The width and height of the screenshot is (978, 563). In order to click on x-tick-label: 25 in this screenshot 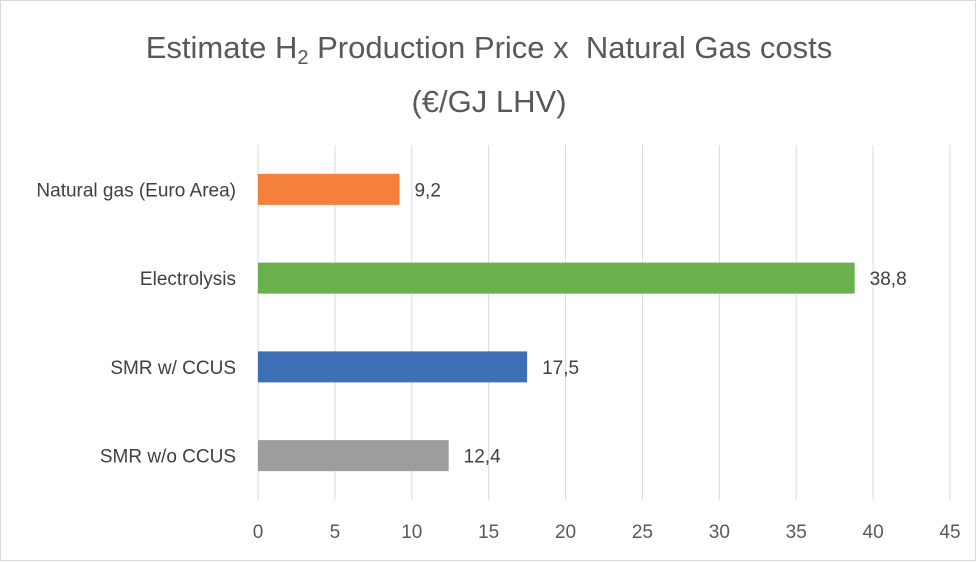, I will do `click(642, 532)`.